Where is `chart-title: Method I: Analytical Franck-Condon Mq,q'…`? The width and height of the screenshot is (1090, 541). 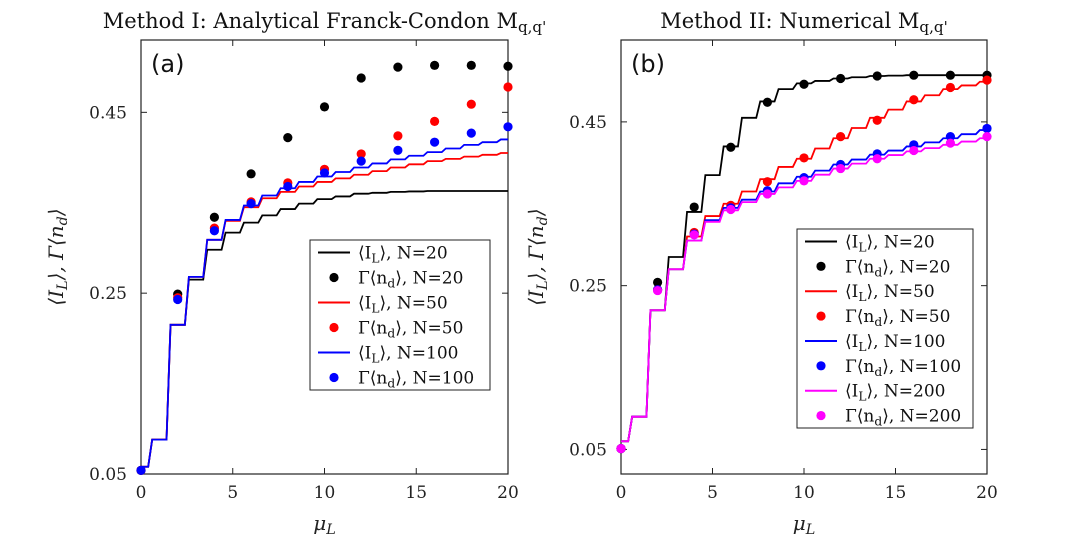 chart-title: Method I: Analytical Franck-Condon Mq,q'… is located at coordinates (325, 22).